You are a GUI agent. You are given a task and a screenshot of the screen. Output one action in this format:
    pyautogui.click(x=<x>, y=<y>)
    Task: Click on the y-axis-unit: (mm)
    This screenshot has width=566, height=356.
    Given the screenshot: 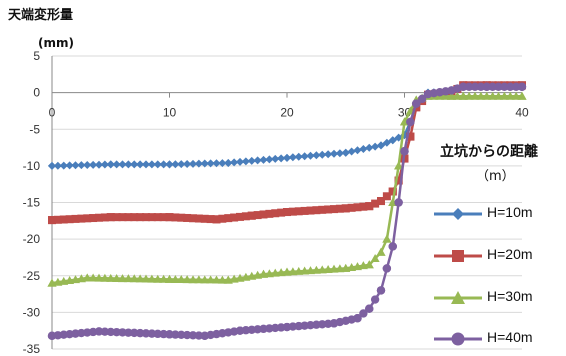 What is the action you would take?
    pyautogui.click(x=56, y=43)
    